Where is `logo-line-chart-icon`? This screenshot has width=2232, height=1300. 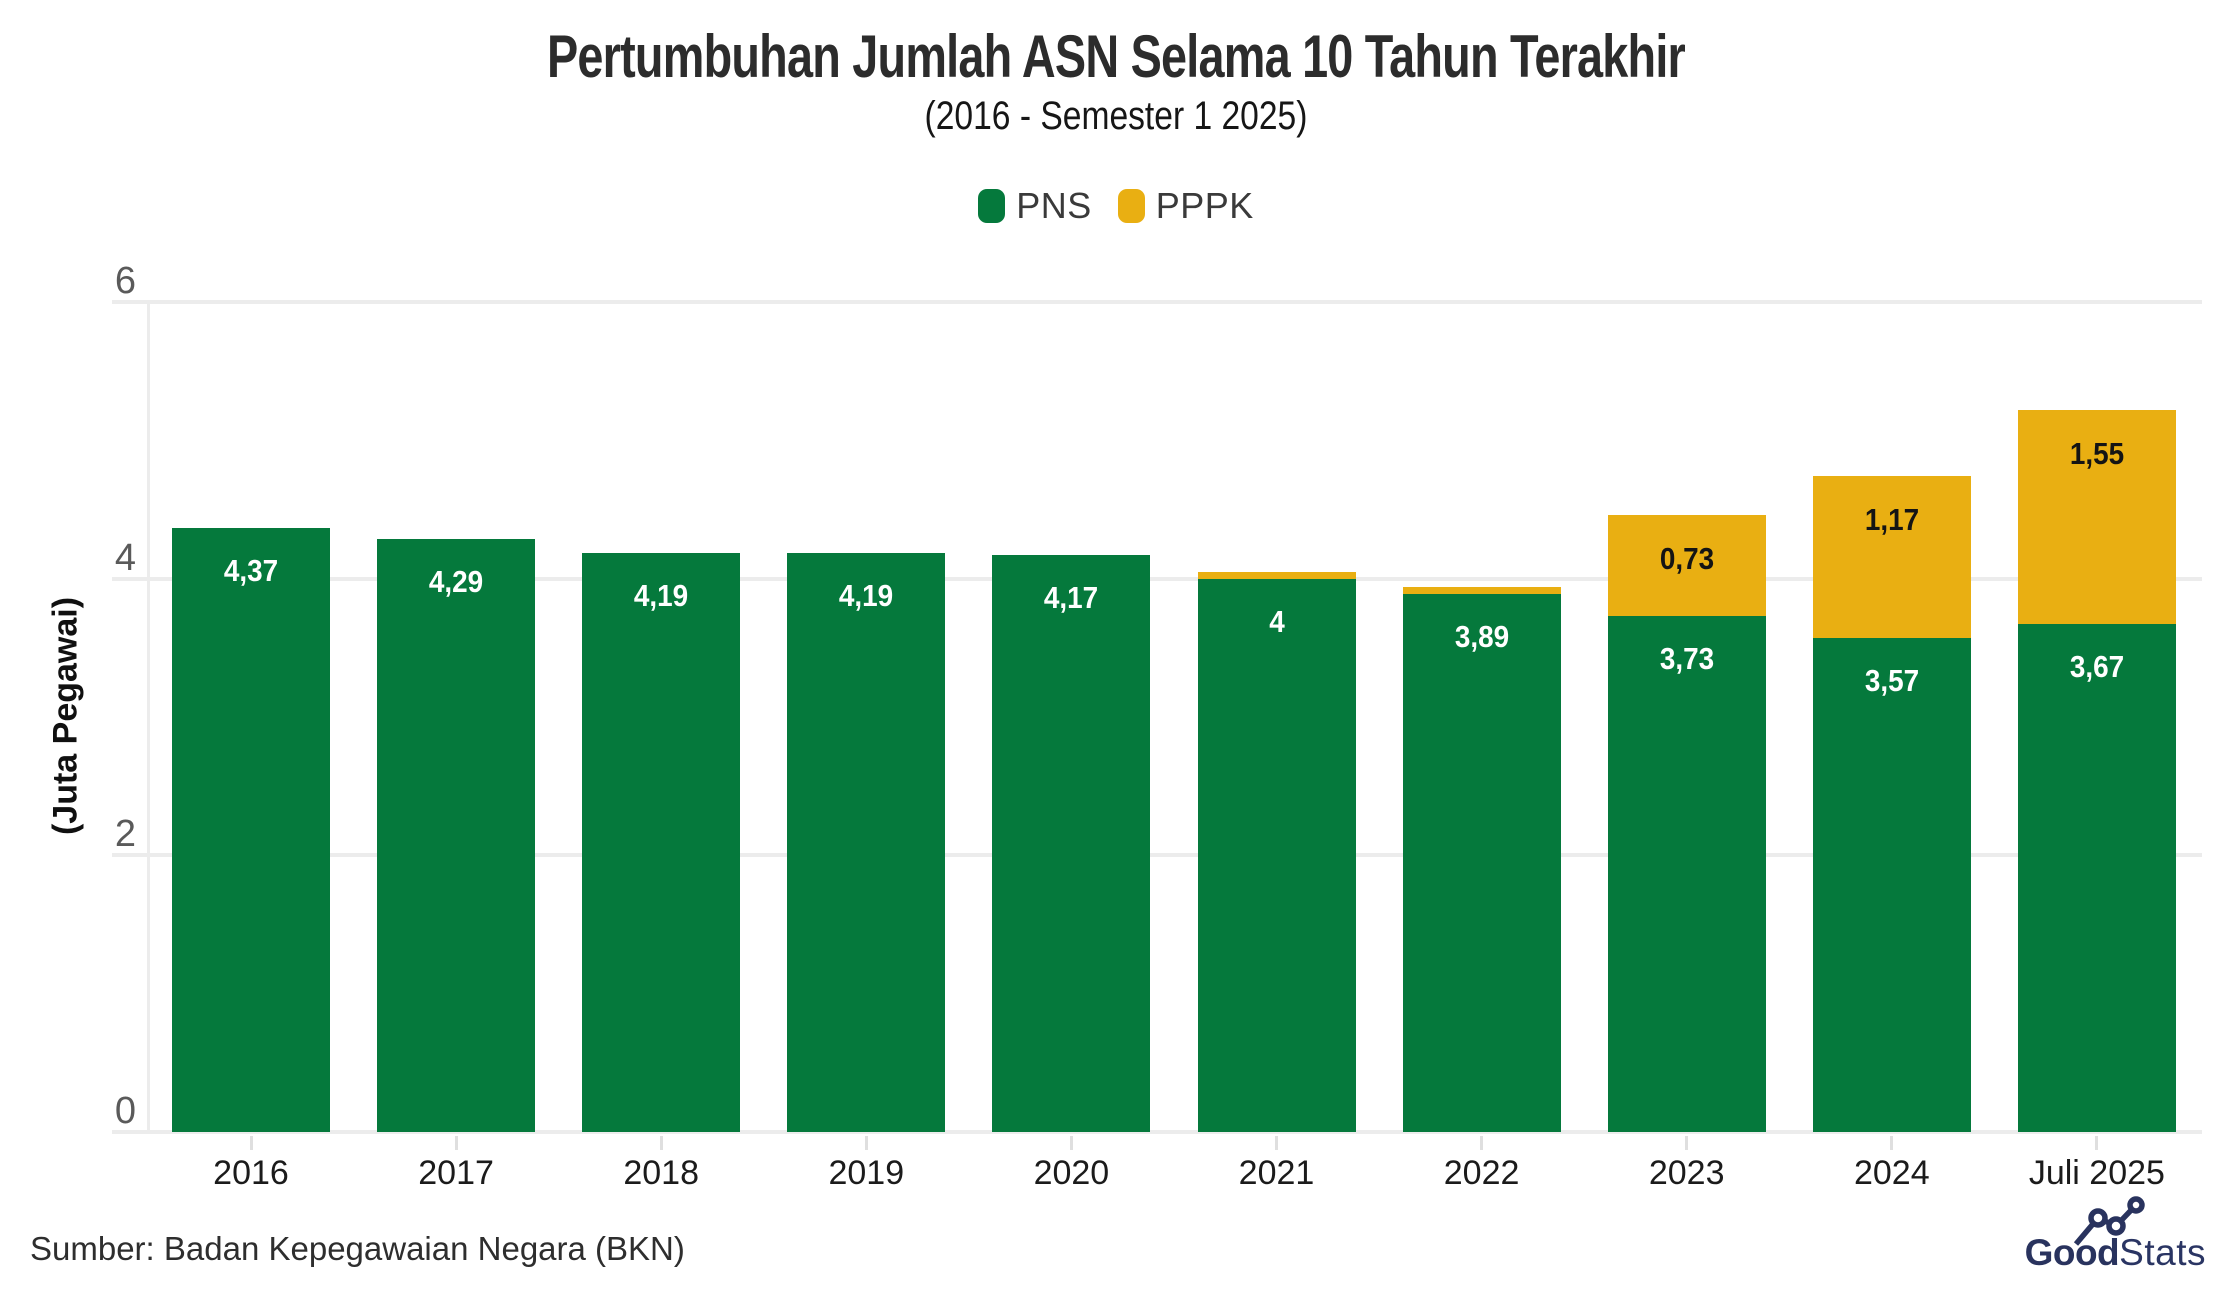
logo-line-chart-icon is located at coordinates (2109, 1221).